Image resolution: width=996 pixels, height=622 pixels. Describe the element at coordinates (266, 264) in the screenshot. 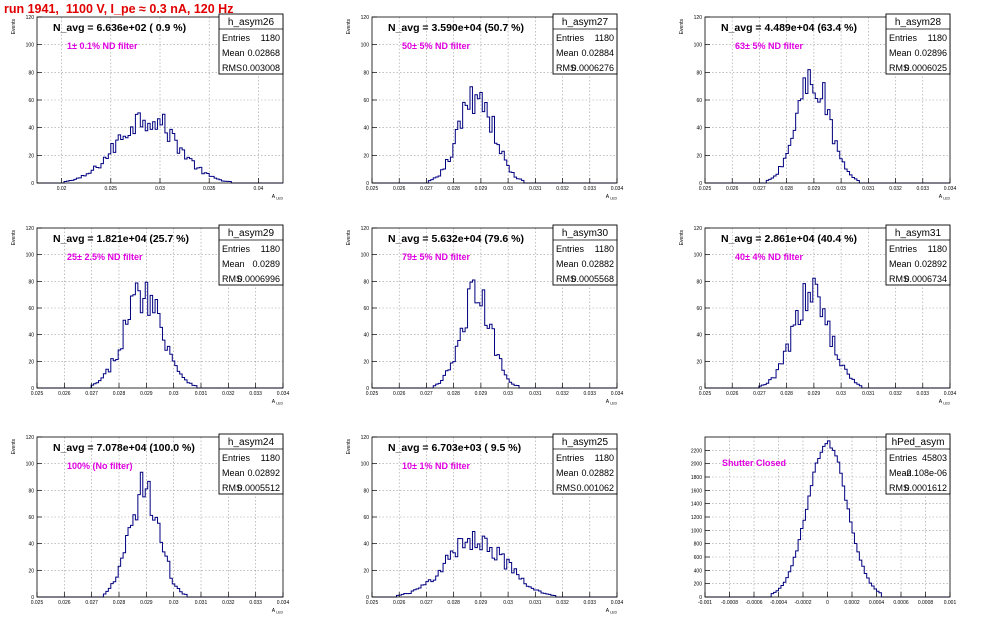

I see `stats-mean-value: 0.0289` at that location.